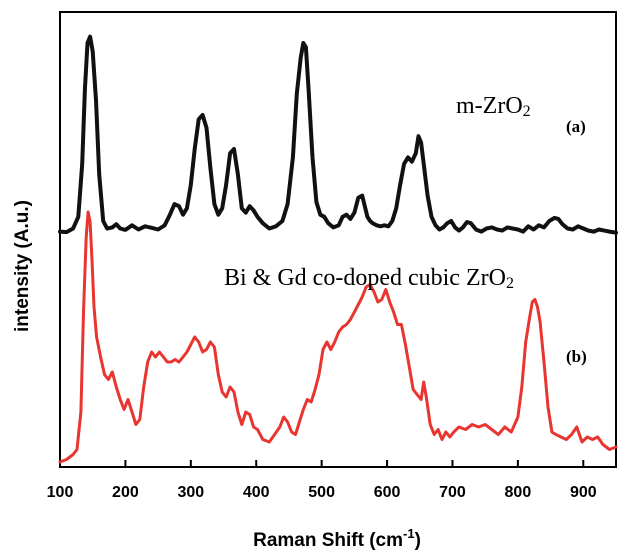 The image size is (618, 552). I want to click on x-tick-label: 200, so click(125, 492).